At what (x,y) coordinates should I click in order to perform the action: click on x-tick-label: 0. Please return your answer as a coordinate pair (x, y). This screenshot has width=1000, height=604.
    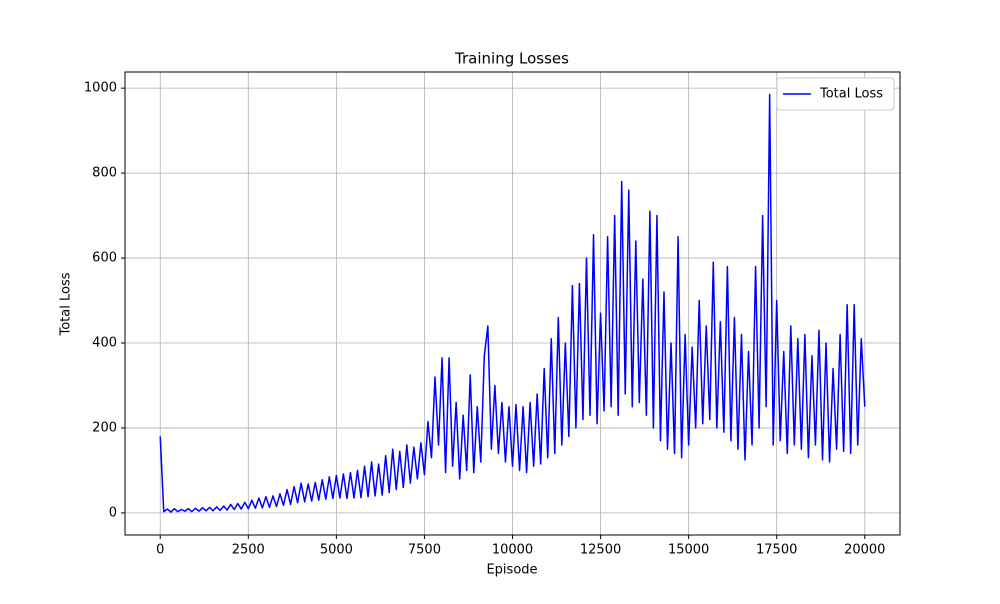
    Looking at the image, I should click on (160, 550).